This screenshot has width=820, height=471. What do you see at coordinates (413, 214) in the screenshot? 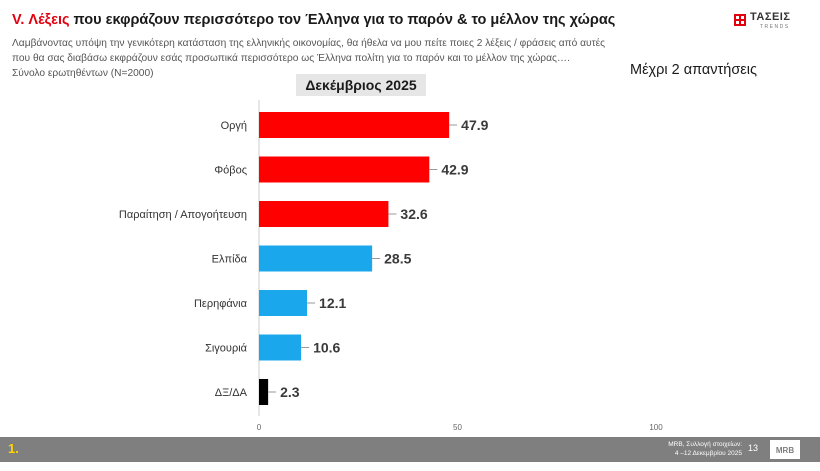
I see `data-label: 32.6` at bounding box center [413, 214].